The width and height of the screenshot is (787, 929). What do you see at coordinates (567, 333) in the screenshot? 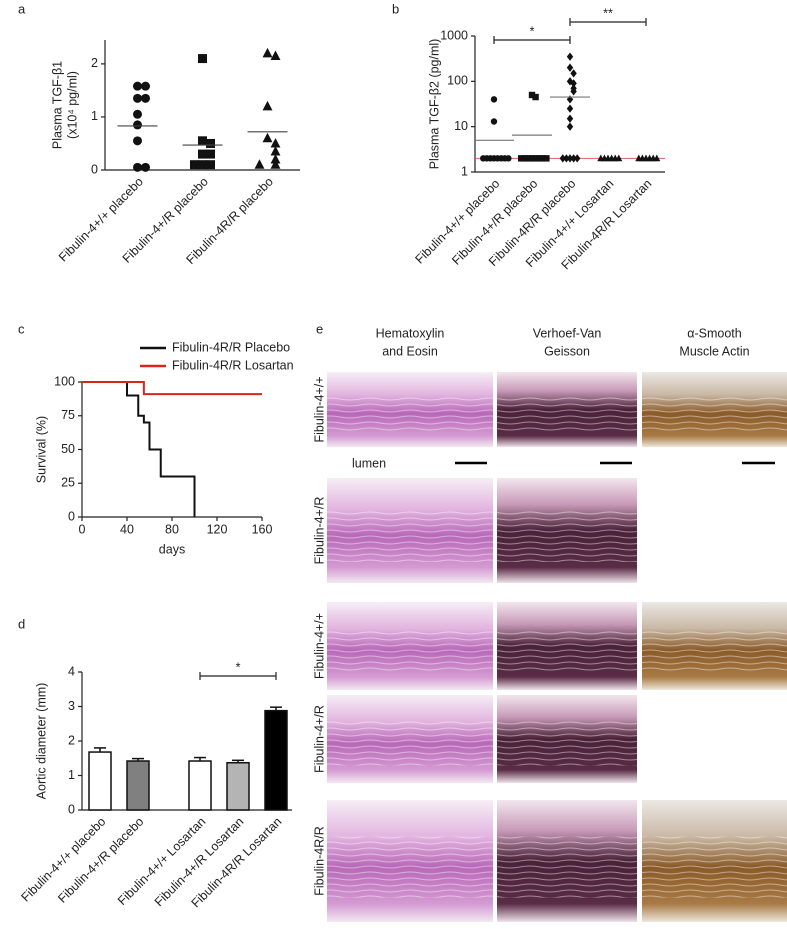
I see `column-header: Verhoef-Van` at bounding box center [567, 333].